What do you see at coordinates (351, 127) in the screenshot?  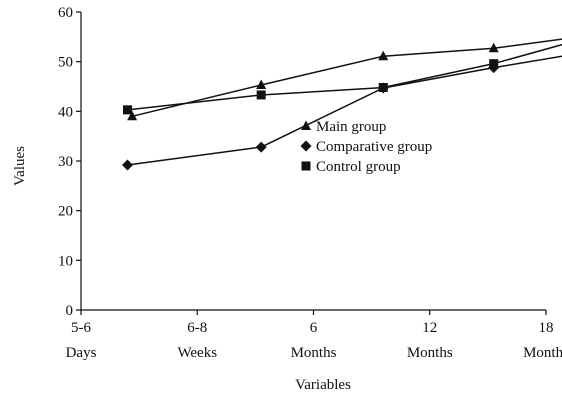 I see `legend-label-main-group: Main group` at bounding box center [351, 127].